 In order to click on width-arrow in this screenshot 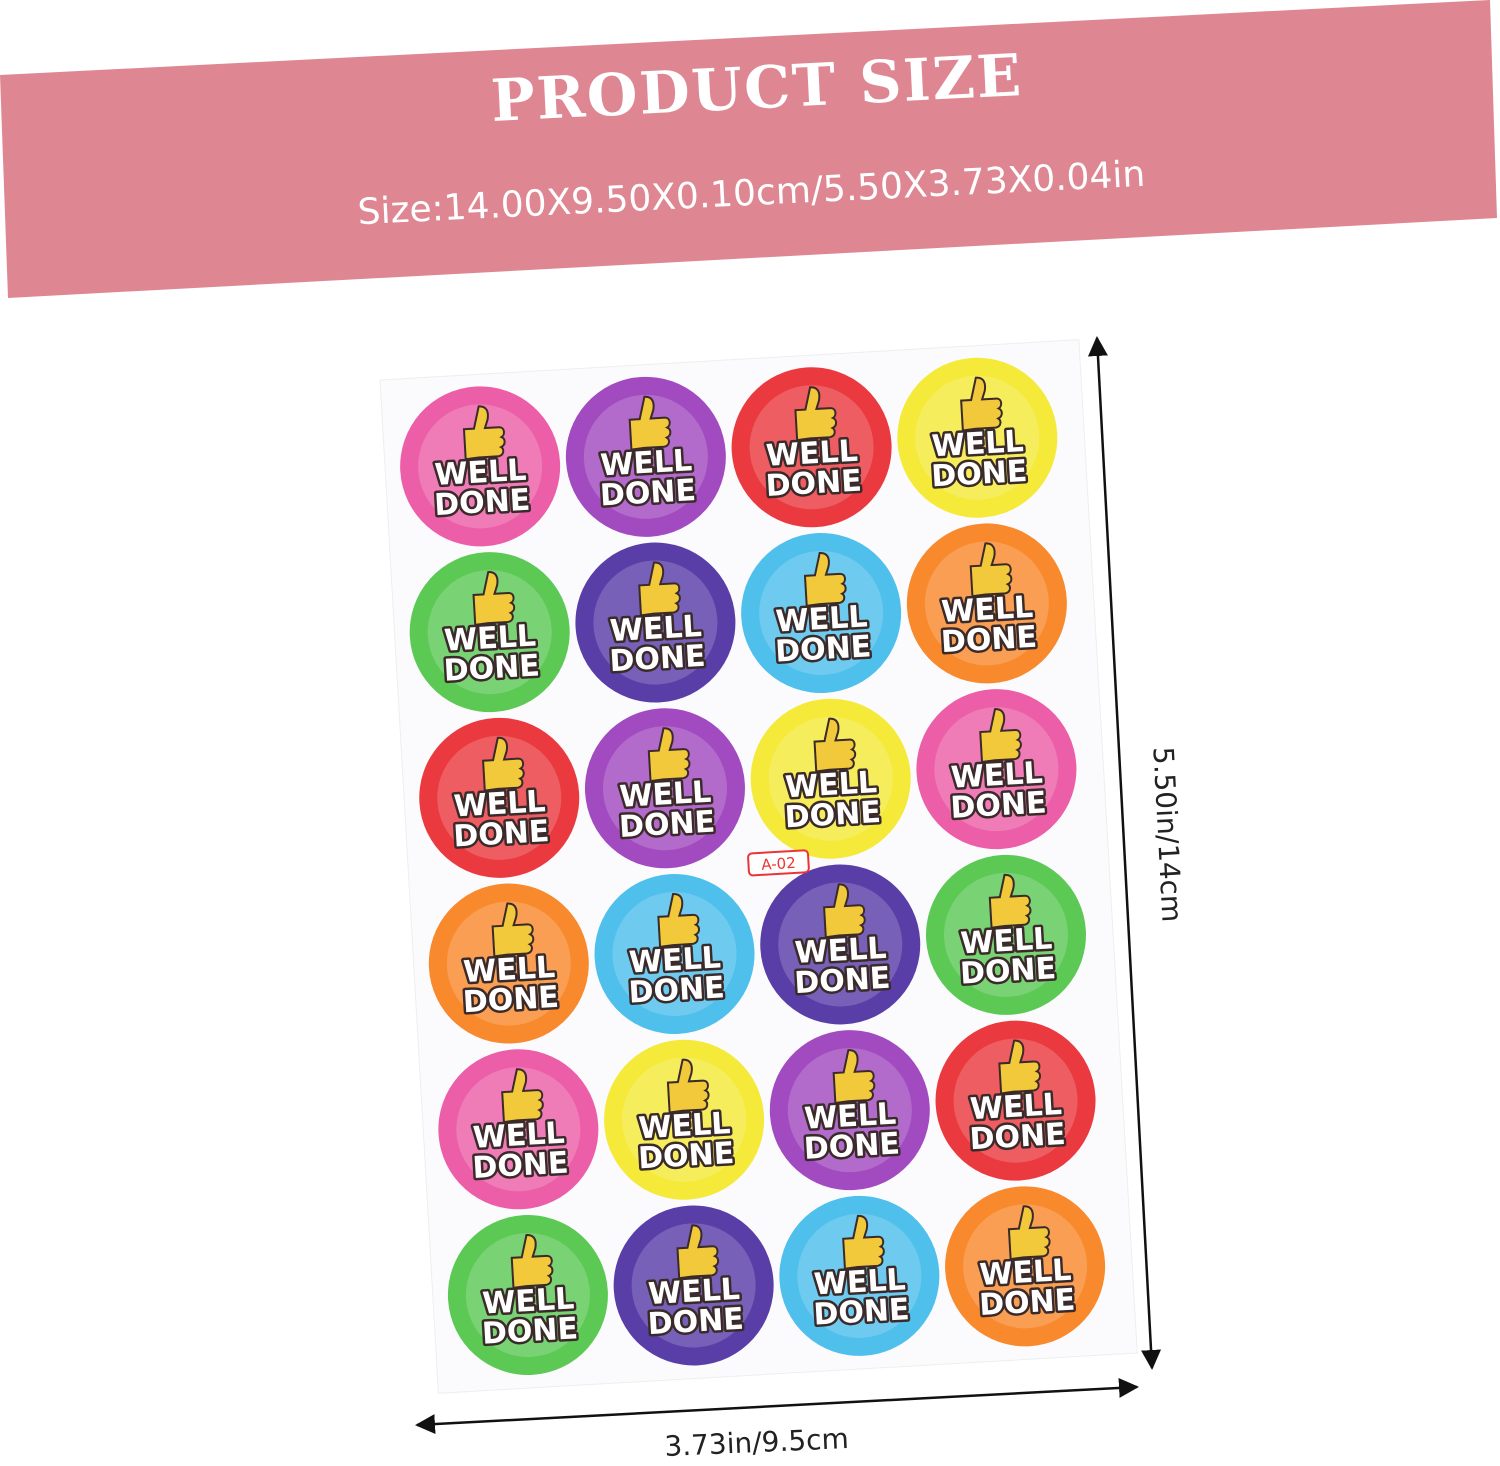, I will do `click(777, 1406)`.